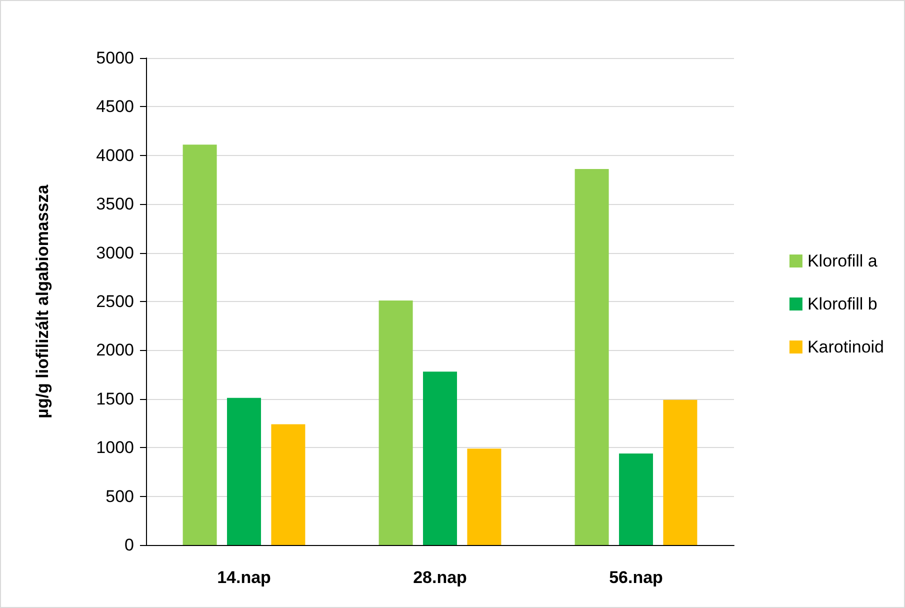  Describe the element at coordinates (115, 155) in the screenshot. I see `y-tick-label: 4000` at that location.